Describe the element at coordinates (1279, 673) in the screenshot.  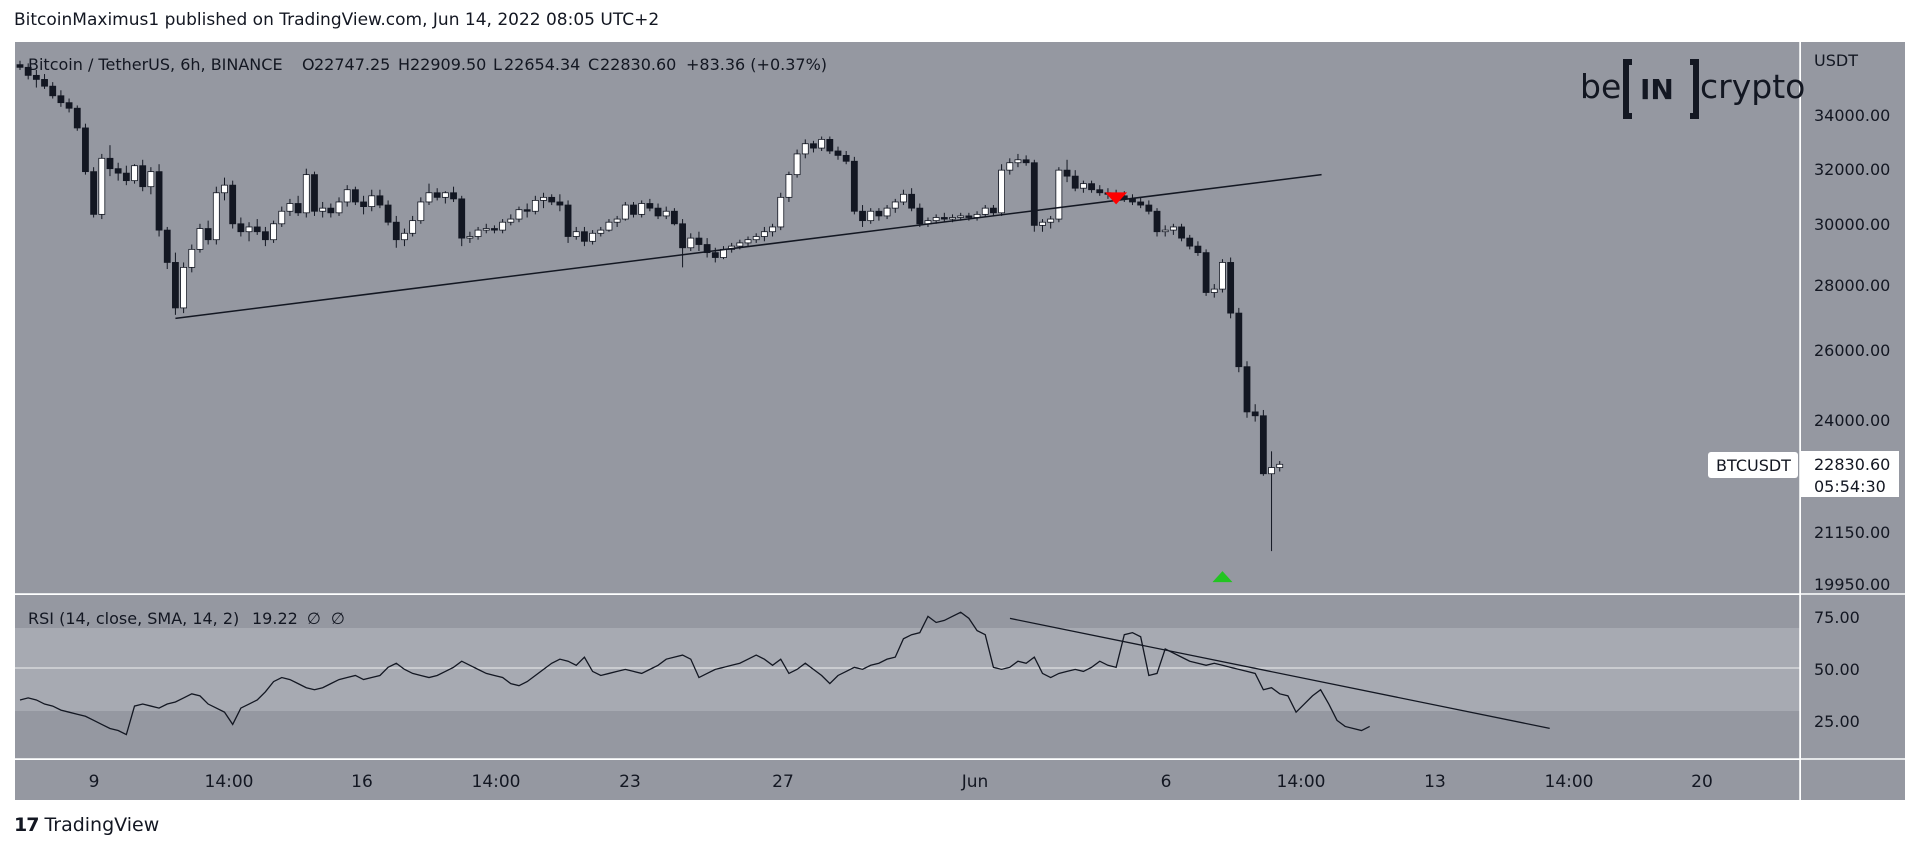
I see `rsi-trendline` at that location.